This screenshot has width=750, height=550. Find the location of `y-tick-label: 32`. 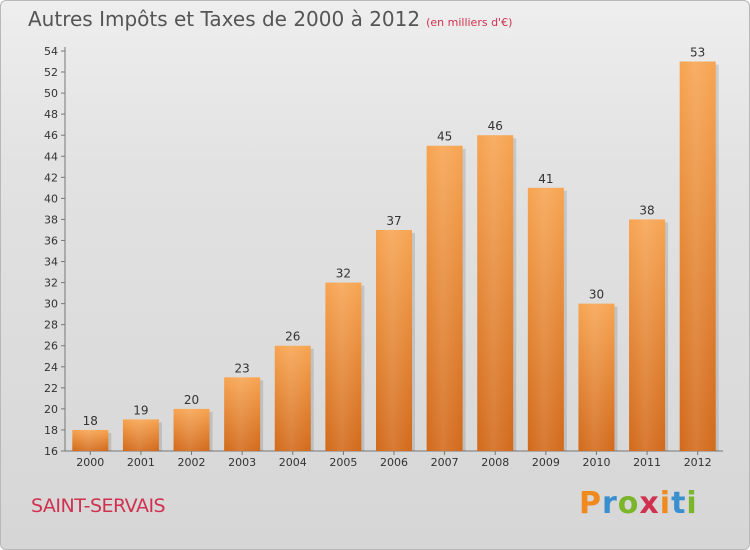

y-tick-label: 32 is located at coordinates (51, 283).